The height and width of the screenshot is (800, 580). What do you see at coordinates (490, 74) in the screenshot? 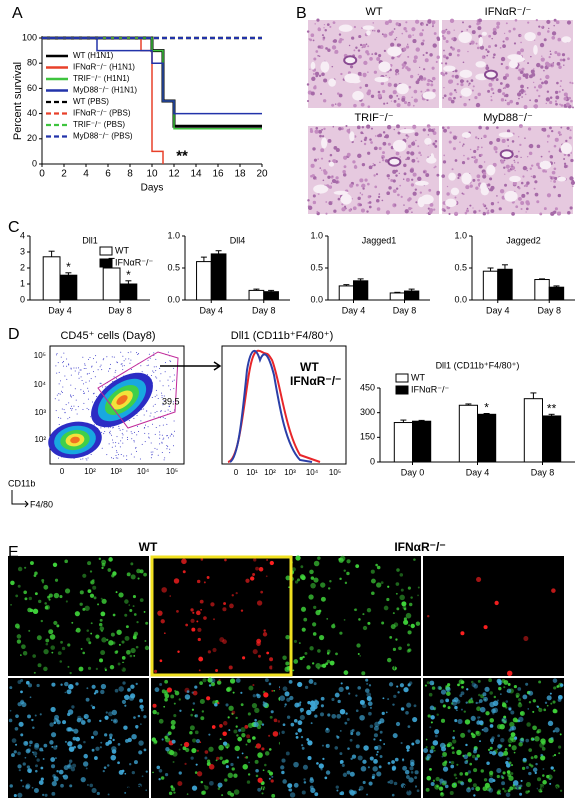
I see `airway` at bounding box center [490, 74].